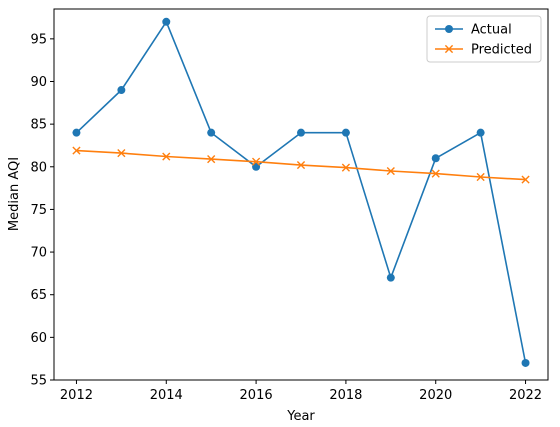 The width and height of the screenshot is (560, 427). I want to click on y-axis-label: Median AQI, so click(14, 194).